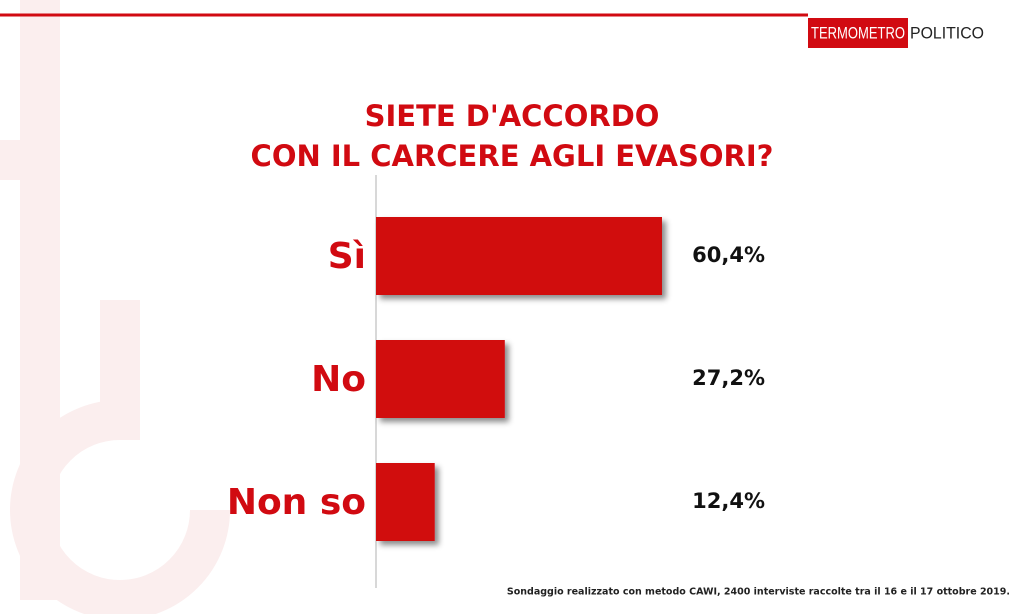 The width and height of the screenshot is (1024, 614). What do you see at coordinates (512, 116) in the screenshot?
I see `chart-title: SIETE D'ACCORDO` at bounding box center [512, 116].